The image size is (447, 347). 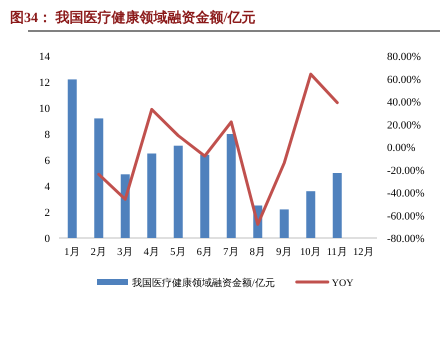 What do you see at coordinates (311, 252) in the screenshot?
I see `x-tick-label: 10月` at bounding box center [311, 252].